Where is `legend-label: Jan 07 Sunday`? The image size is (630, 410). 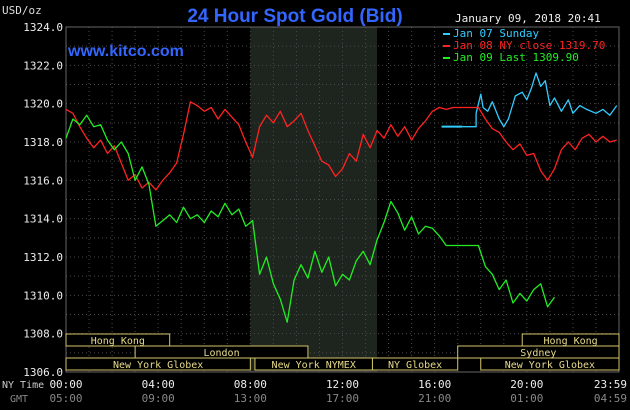
legend-label: Jan 07 Sunday is located at coordinates (496, 33).